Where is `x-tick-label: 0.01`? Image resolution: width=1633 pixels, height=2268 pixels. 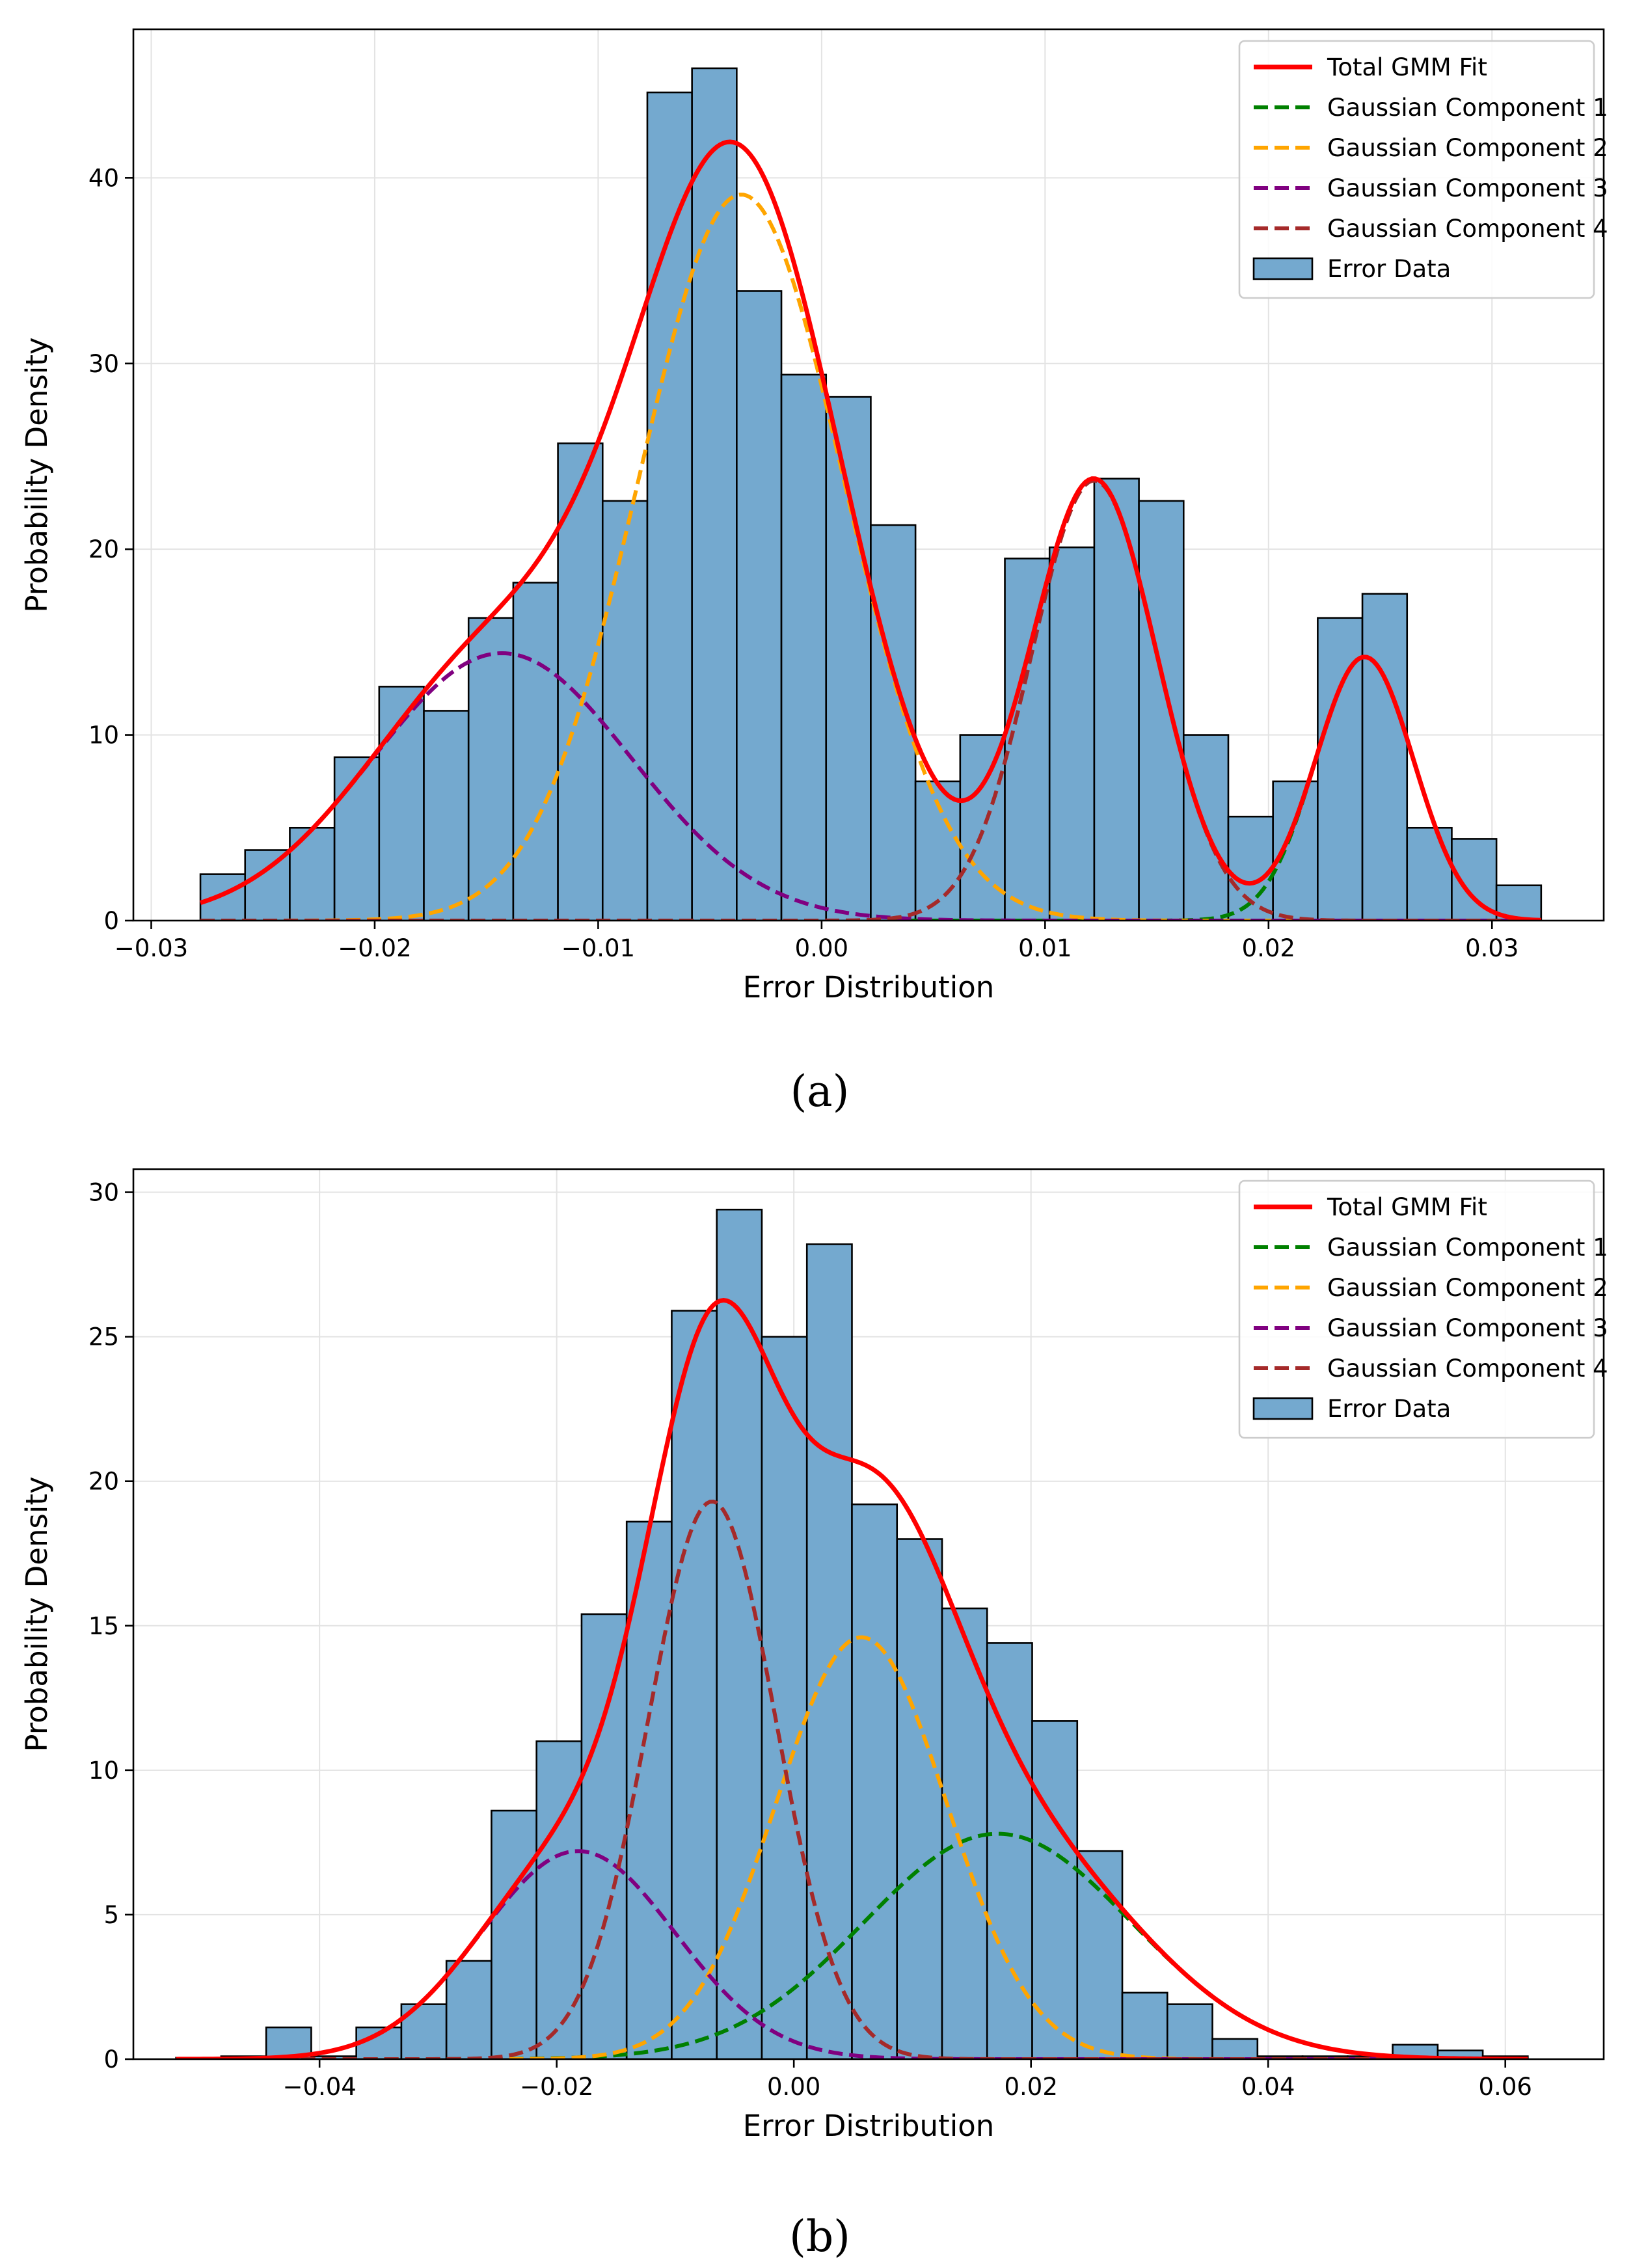
x-tick-label: 0.01 is located at coordinates (1045, 948).